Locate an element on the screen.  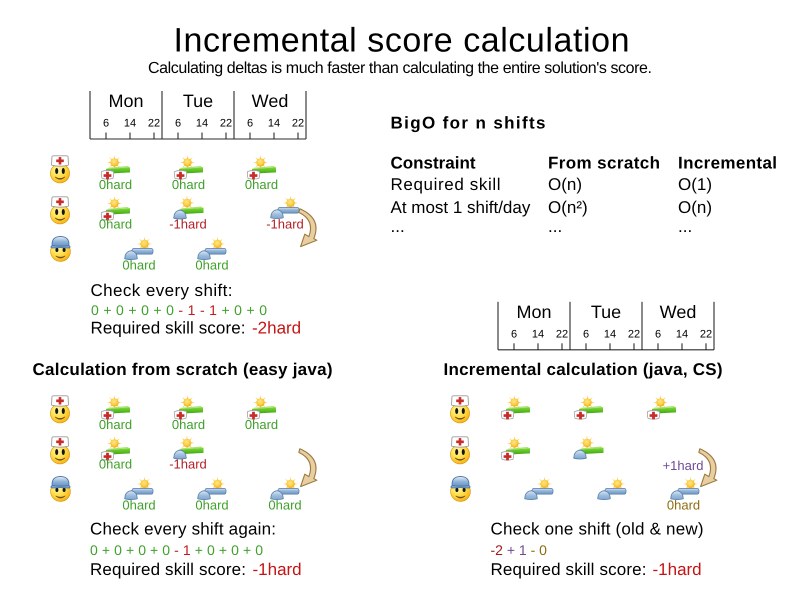
svg-text: +1hard is located at coordinates (683, 465).